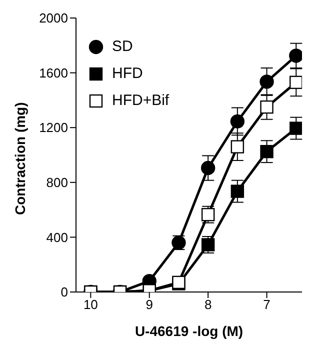 This screenshot has height=355, width=316. What do you see at coordinates (266, 304) in the screenshot?
I see `x-tick-label: 7` at bounding box center [266, 304].